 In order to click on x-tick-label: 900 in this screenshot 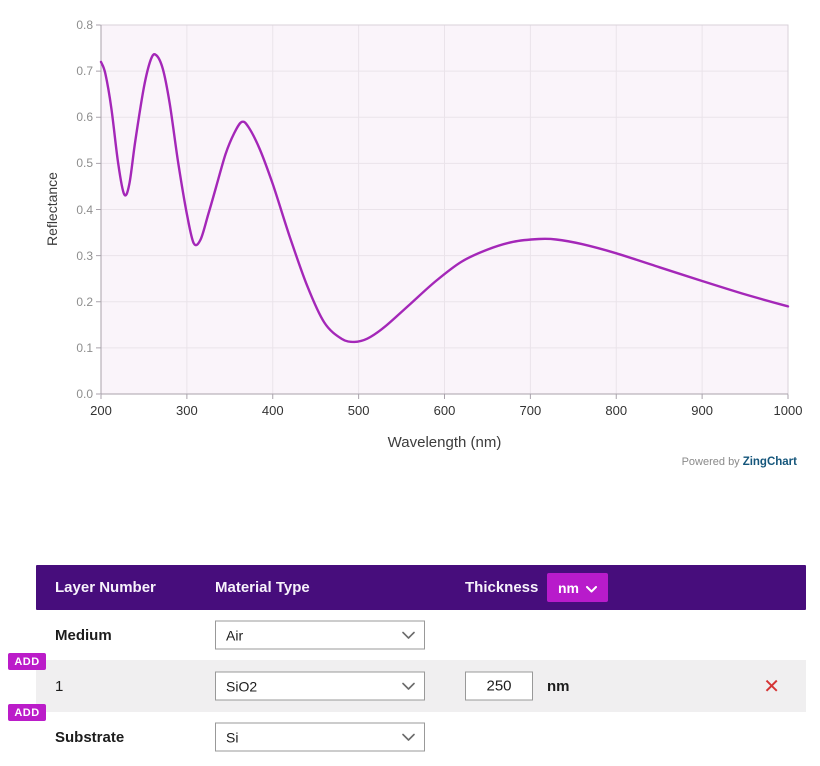, I will do `click(702, 410)`.